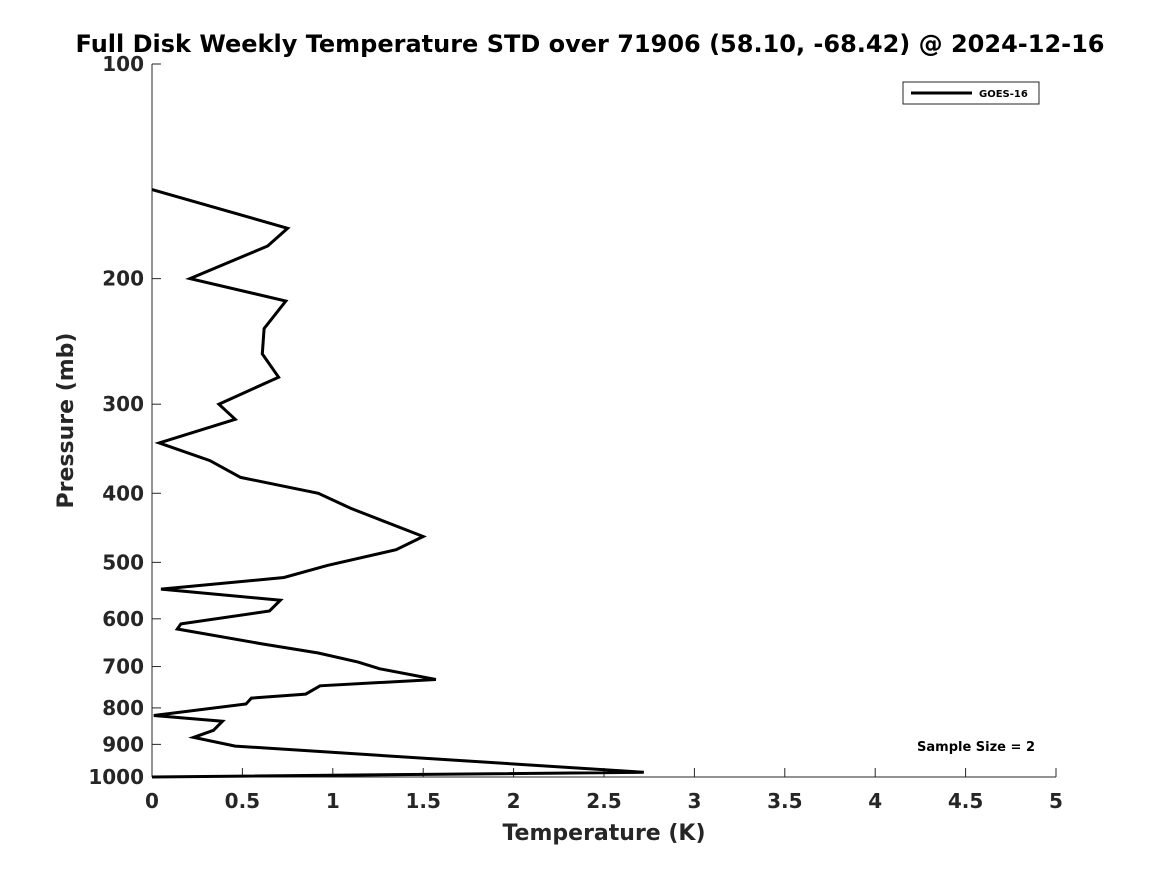 Image resolution: width=1167 pixels, height=875 pixels. Describe the element at coordinates (66, 421) in the screenshot. I see `y-axis-label: Pressure (mb)` at that location.